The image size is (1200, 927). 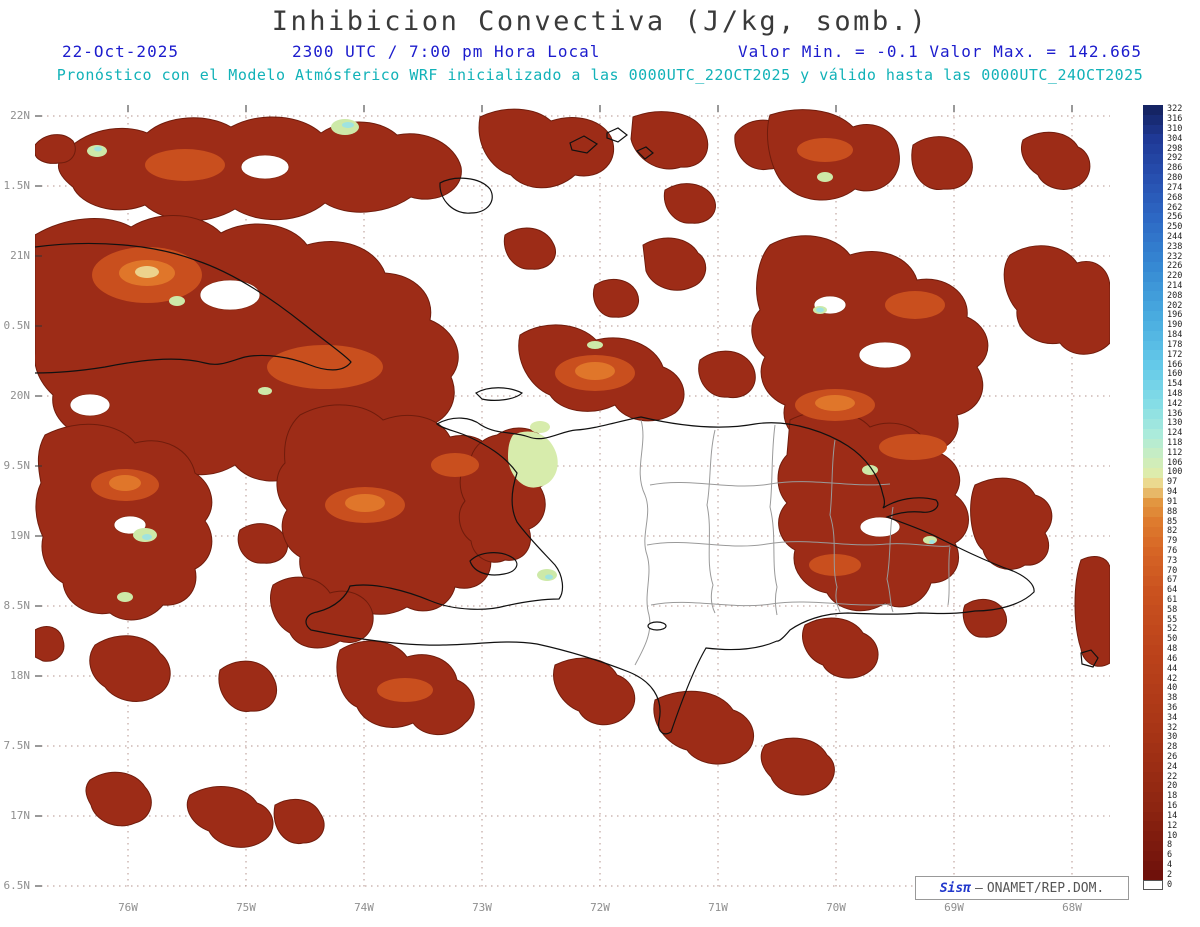 I want to click on forecast-time: 2300 UTC / 7:00 pm Hora Local, so click(x=446, y=51).